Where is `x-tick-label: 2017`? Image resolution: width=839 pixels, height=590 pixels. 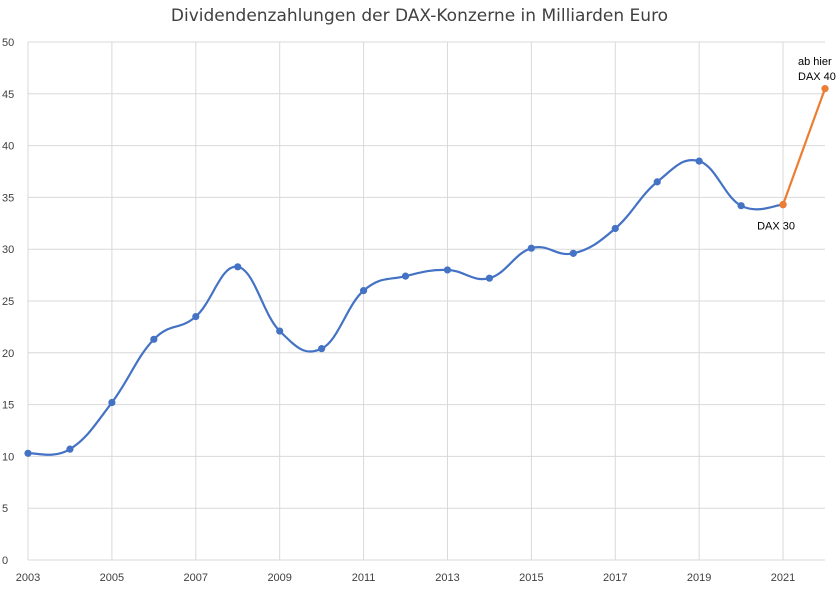
x-tick-label: 2017 is located at coordinates (615, 578).